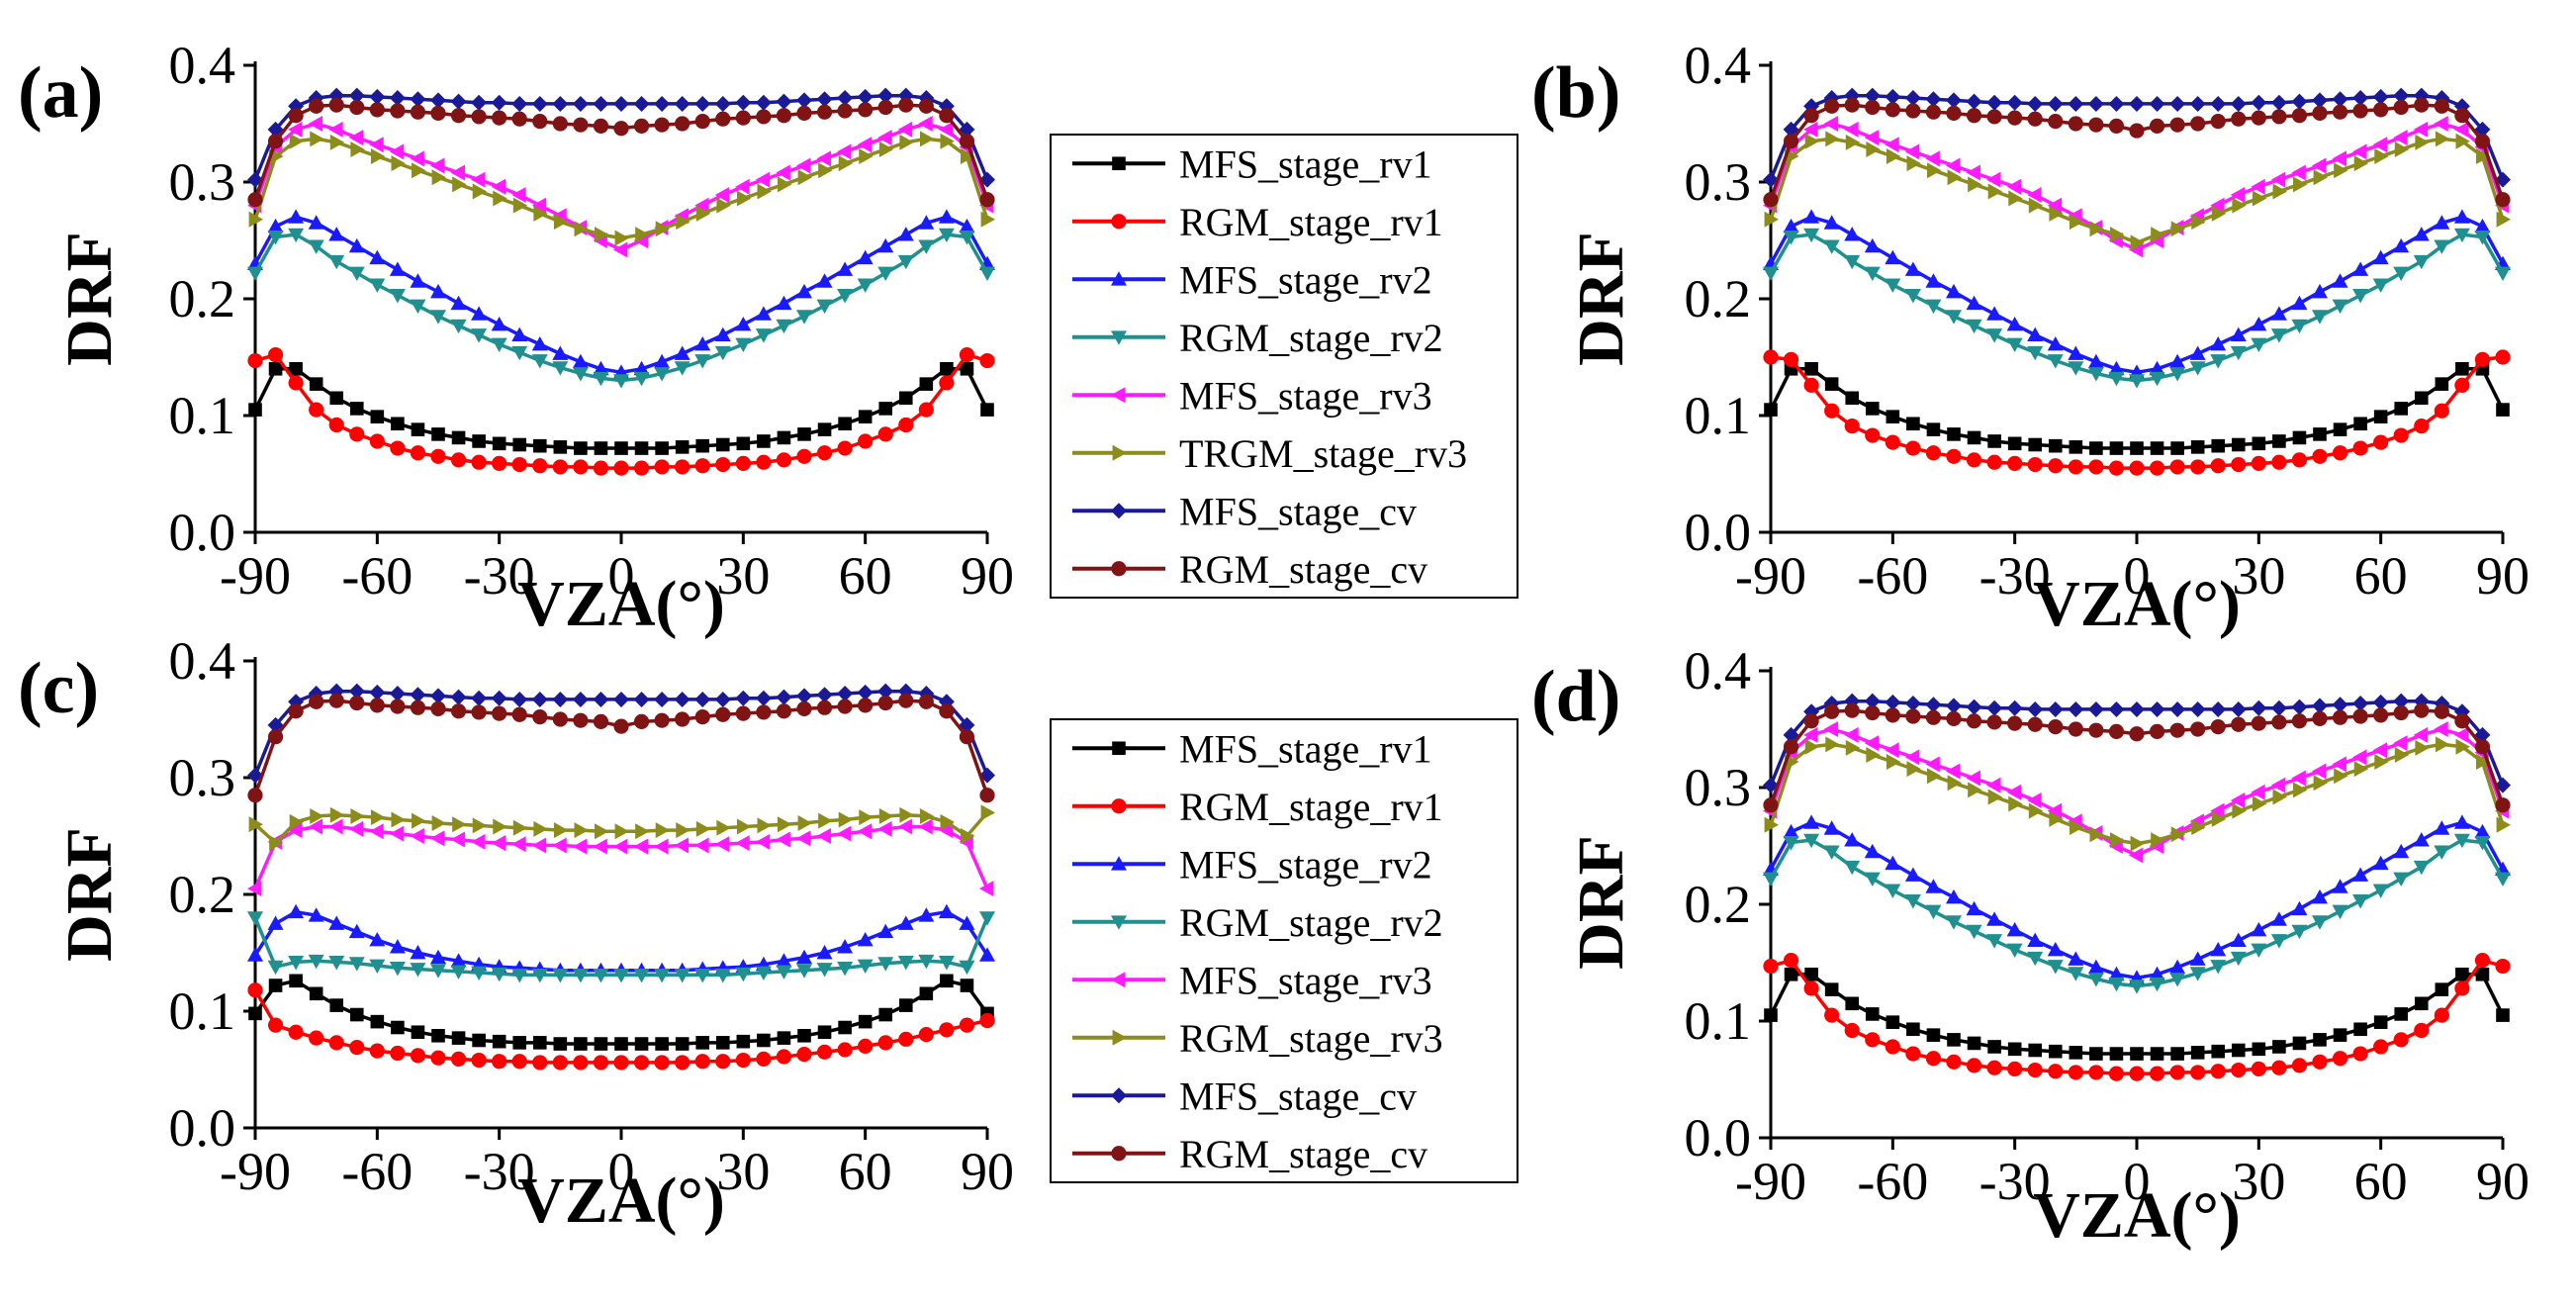  I want to click on x-tick-label: 90, so click(988, 576).